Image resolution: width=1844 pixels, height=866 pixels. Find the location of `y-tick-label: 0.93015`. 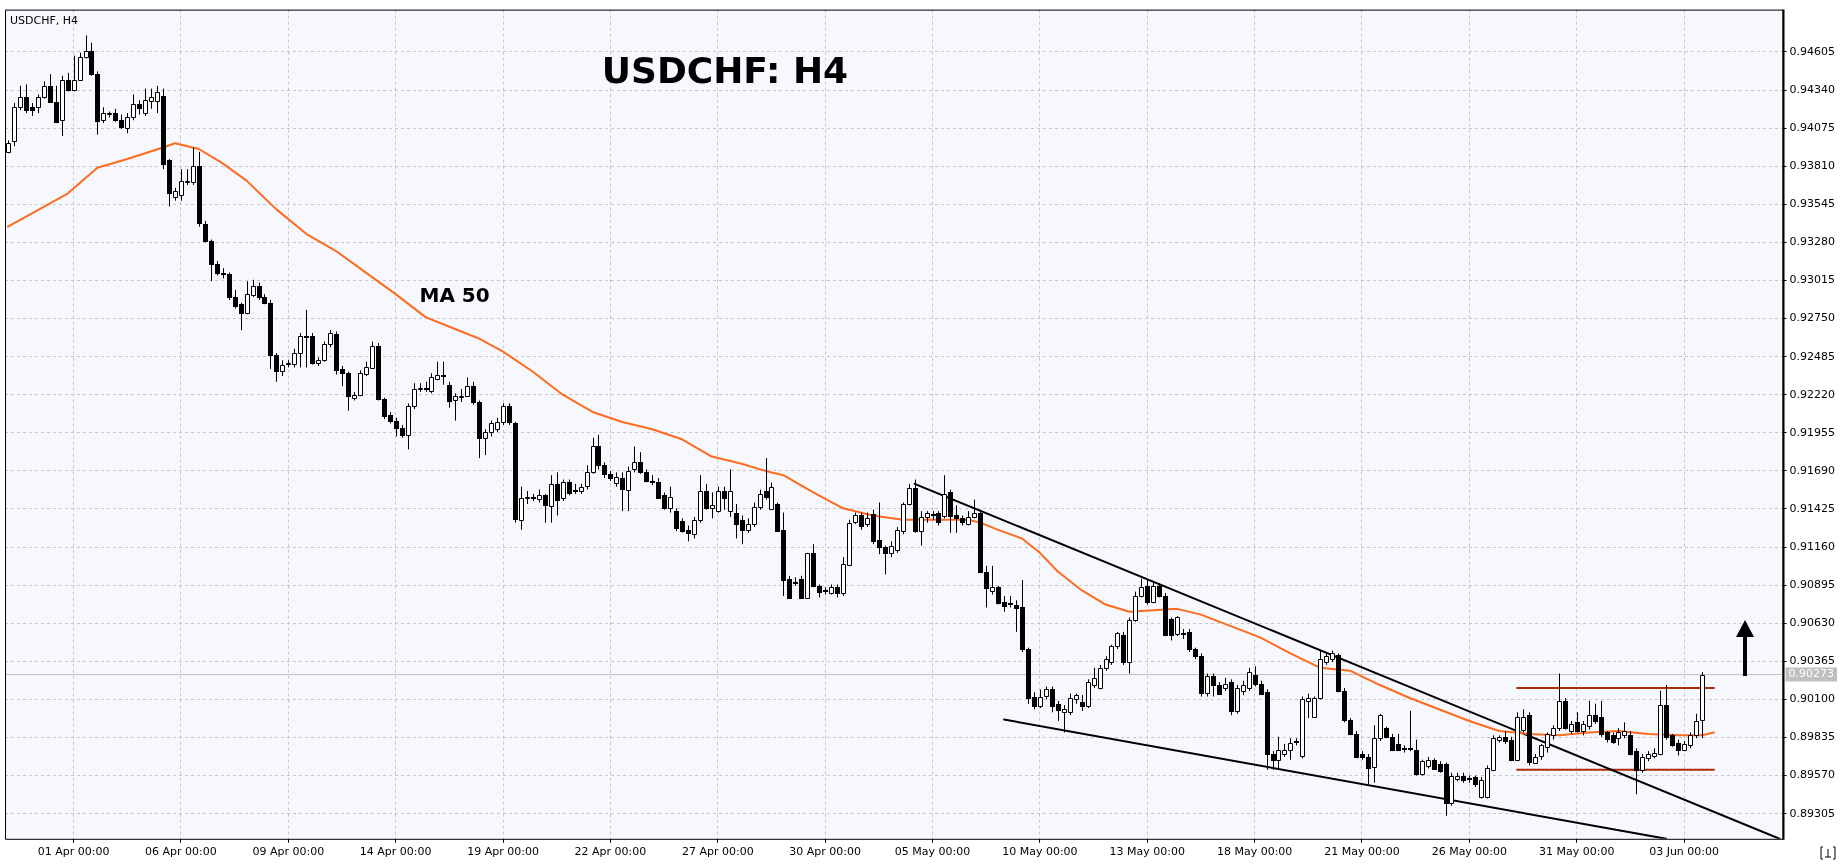

y-tick-label: 0.93015 is located at coordinates (1812, 280).